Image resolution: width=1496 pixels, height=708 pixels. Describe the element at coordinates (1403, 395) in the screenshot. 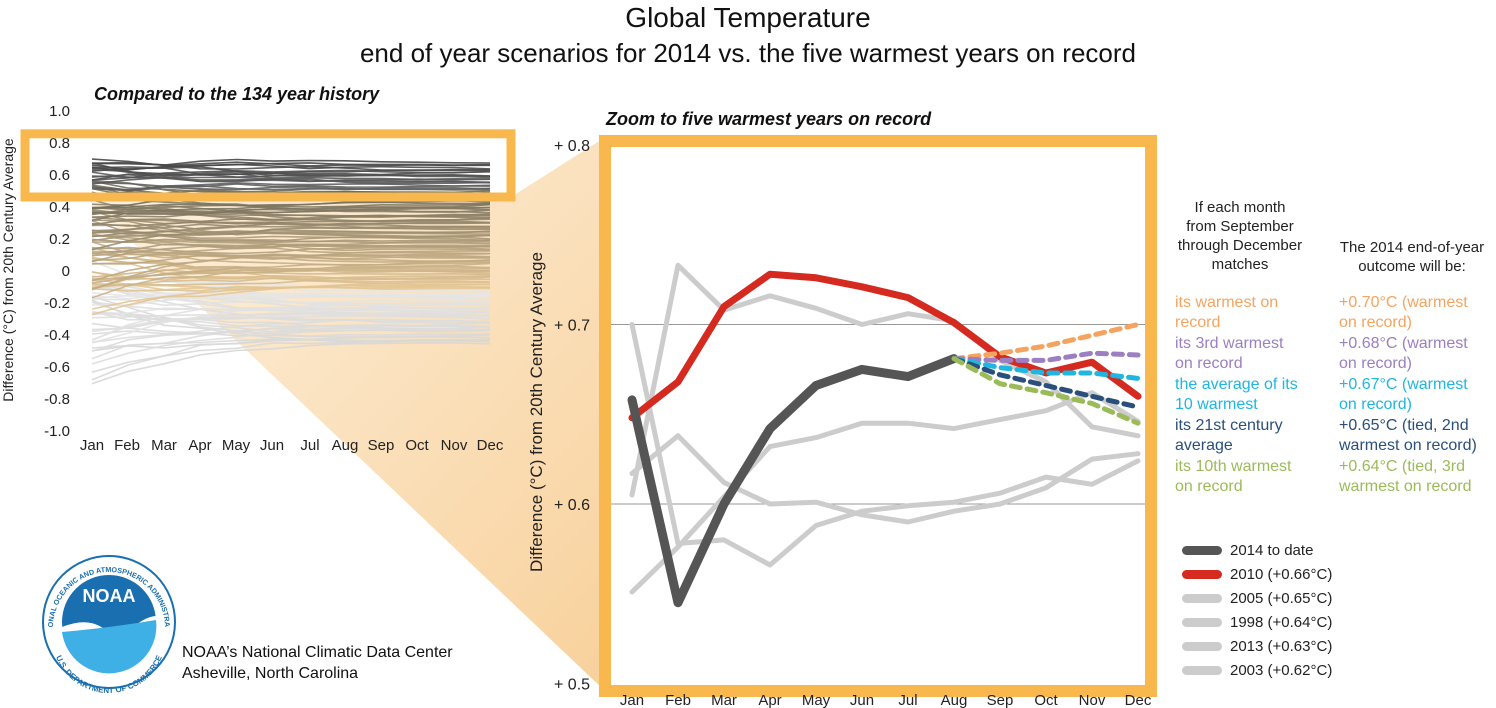

I see `scenario-outcome: +0.67°C (warmest on record)` at that location.